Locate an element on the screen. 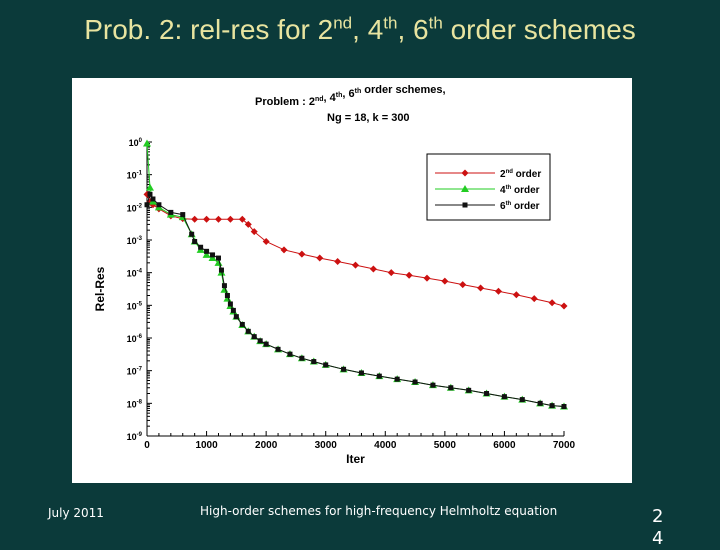 This screenshot has height=550, width=720. y-tick-label: 10-1 is located at coordinates (135, 176).